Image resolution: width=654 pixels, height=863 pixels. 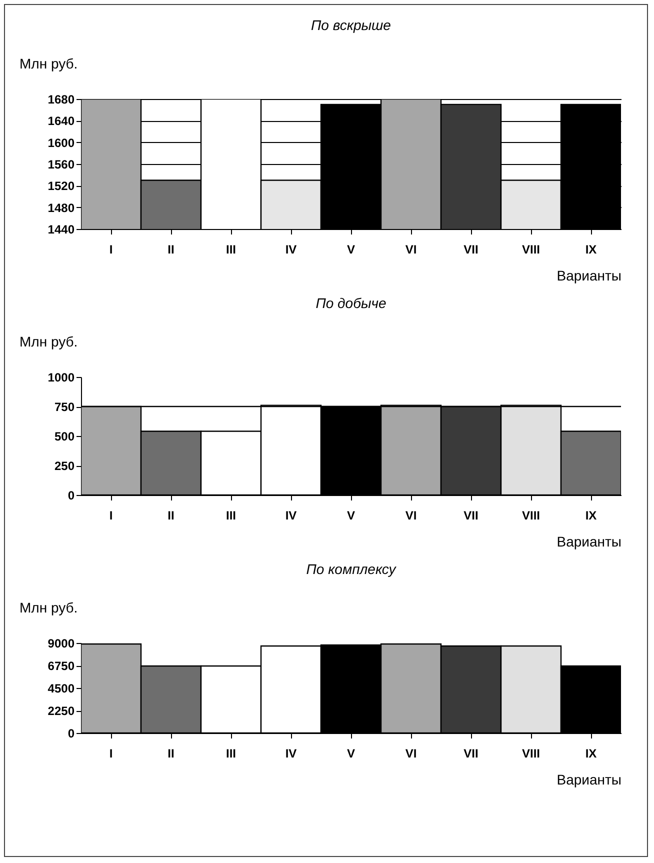 What do you see at coordinates (351, 569) in the screenshot?
I see `chart-title: По комплексу` at bounding box center [351, 569].